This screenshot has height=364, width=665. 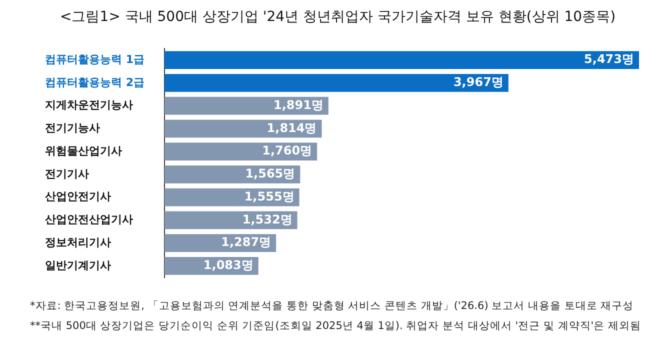 What do you see at coordinates (67, 173) in the screenshot?
I see `y-tick-label: 전기기사` at bounding box center [67, 173].